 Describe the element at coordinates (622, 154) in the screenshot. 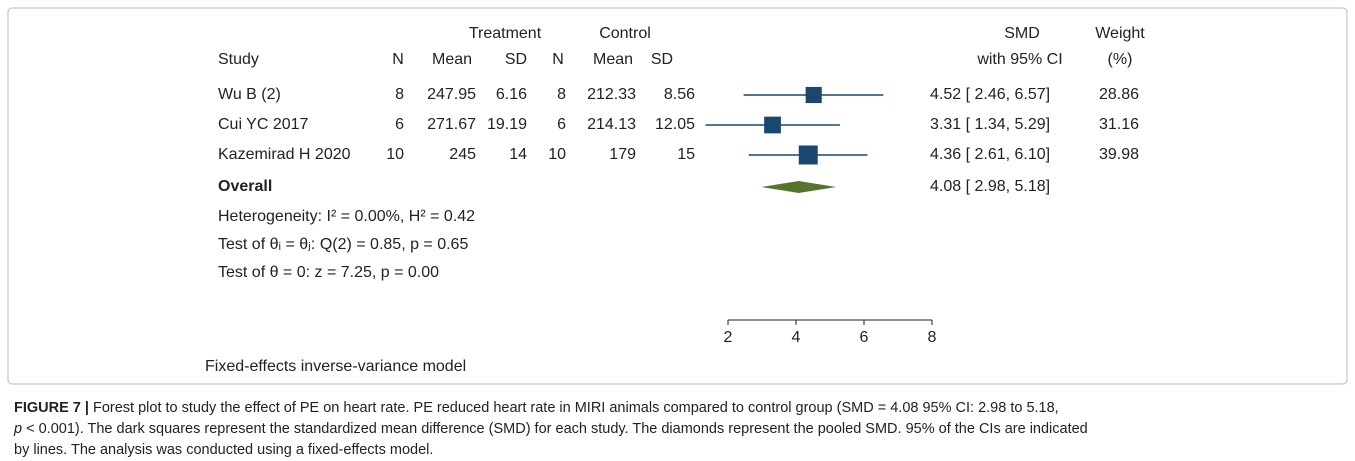

I see `table-cell: 179` at that location.